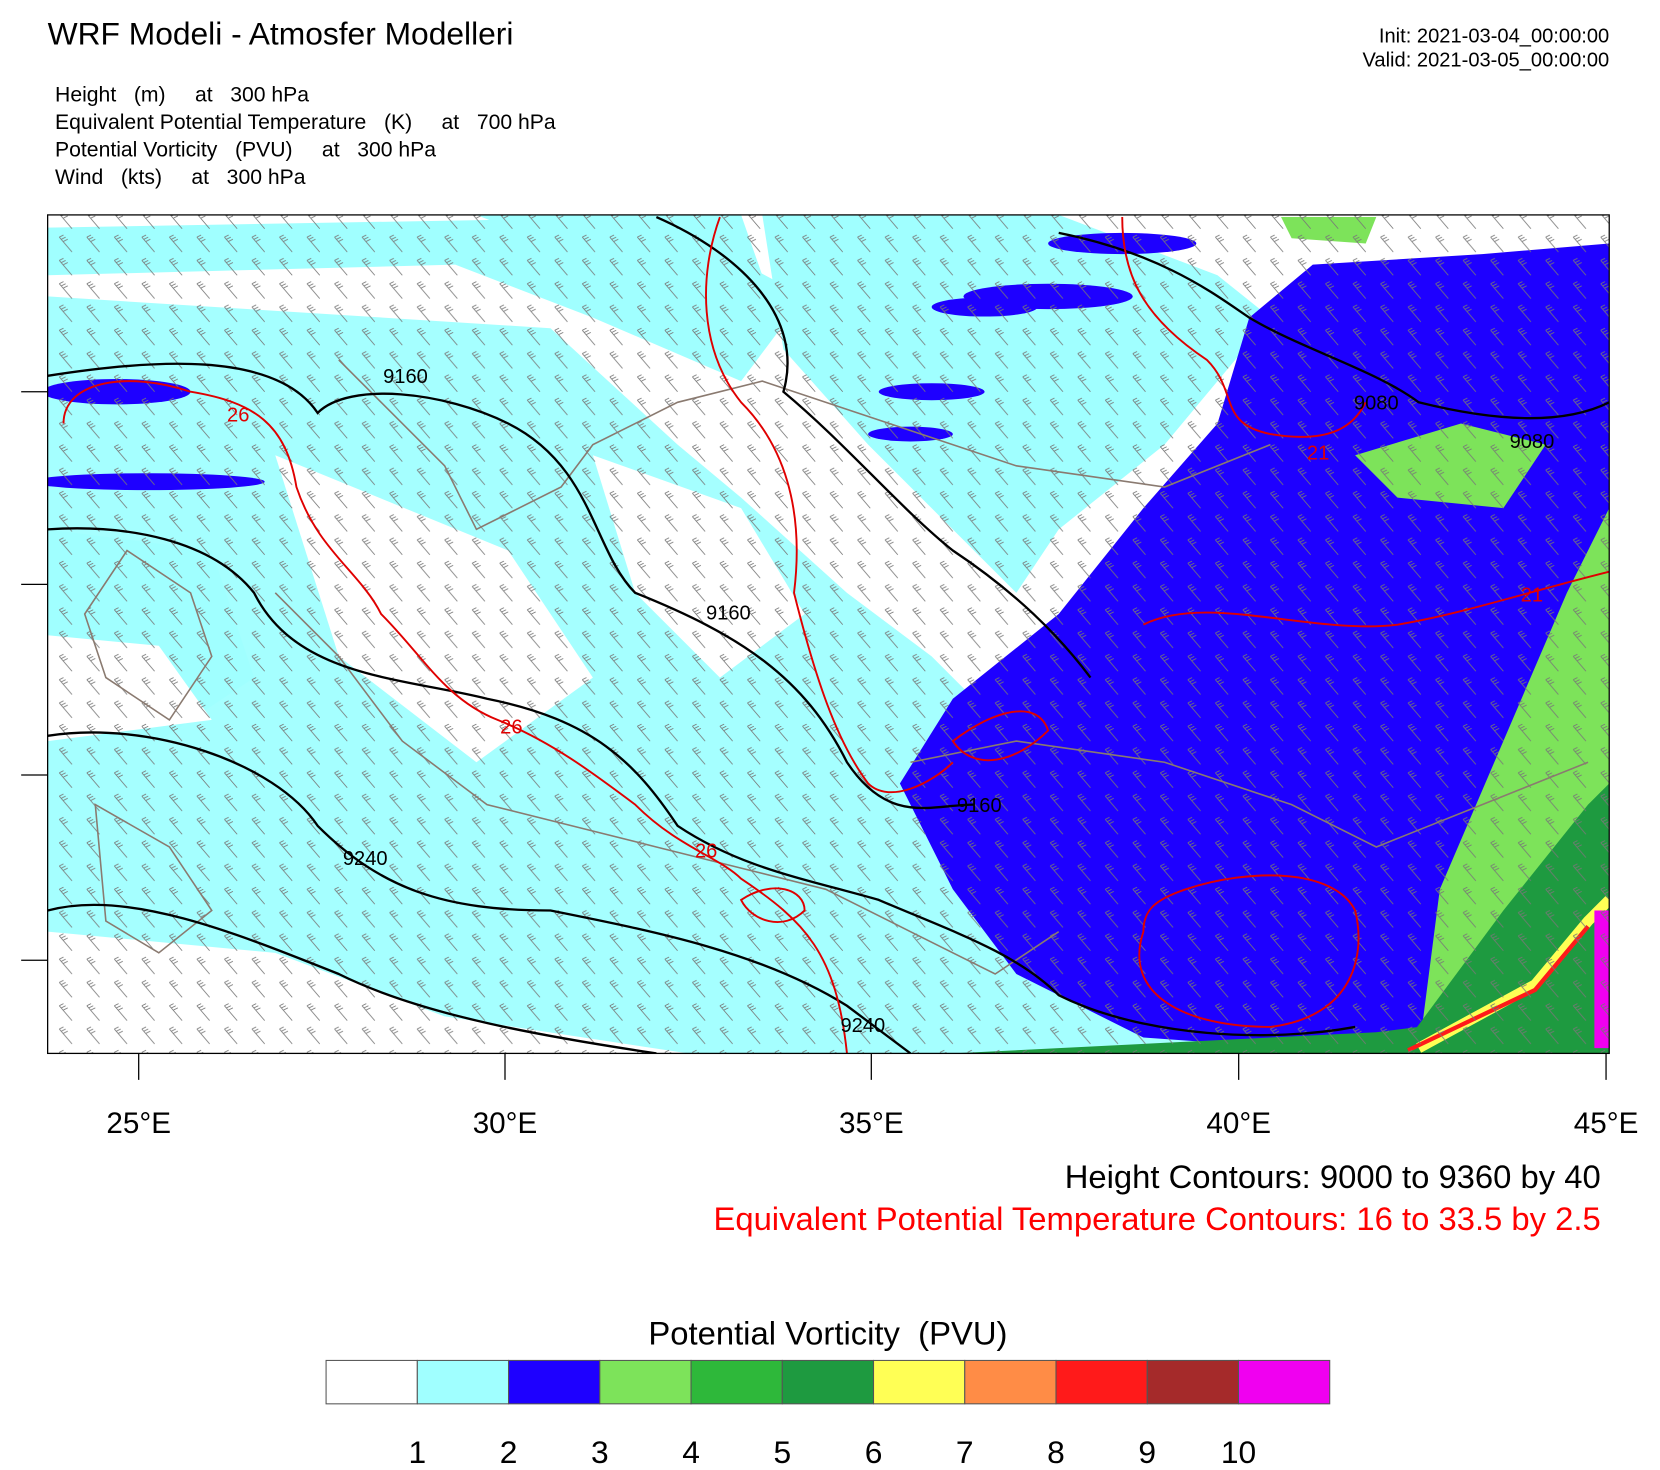 The image size is (1660, 1470). What do you see at coordinates (1333, 1176) in the screenshot?
I see `height-legend: Height Contours: 9000 to 9360 by 40` at bounding box center [1333, 1176].